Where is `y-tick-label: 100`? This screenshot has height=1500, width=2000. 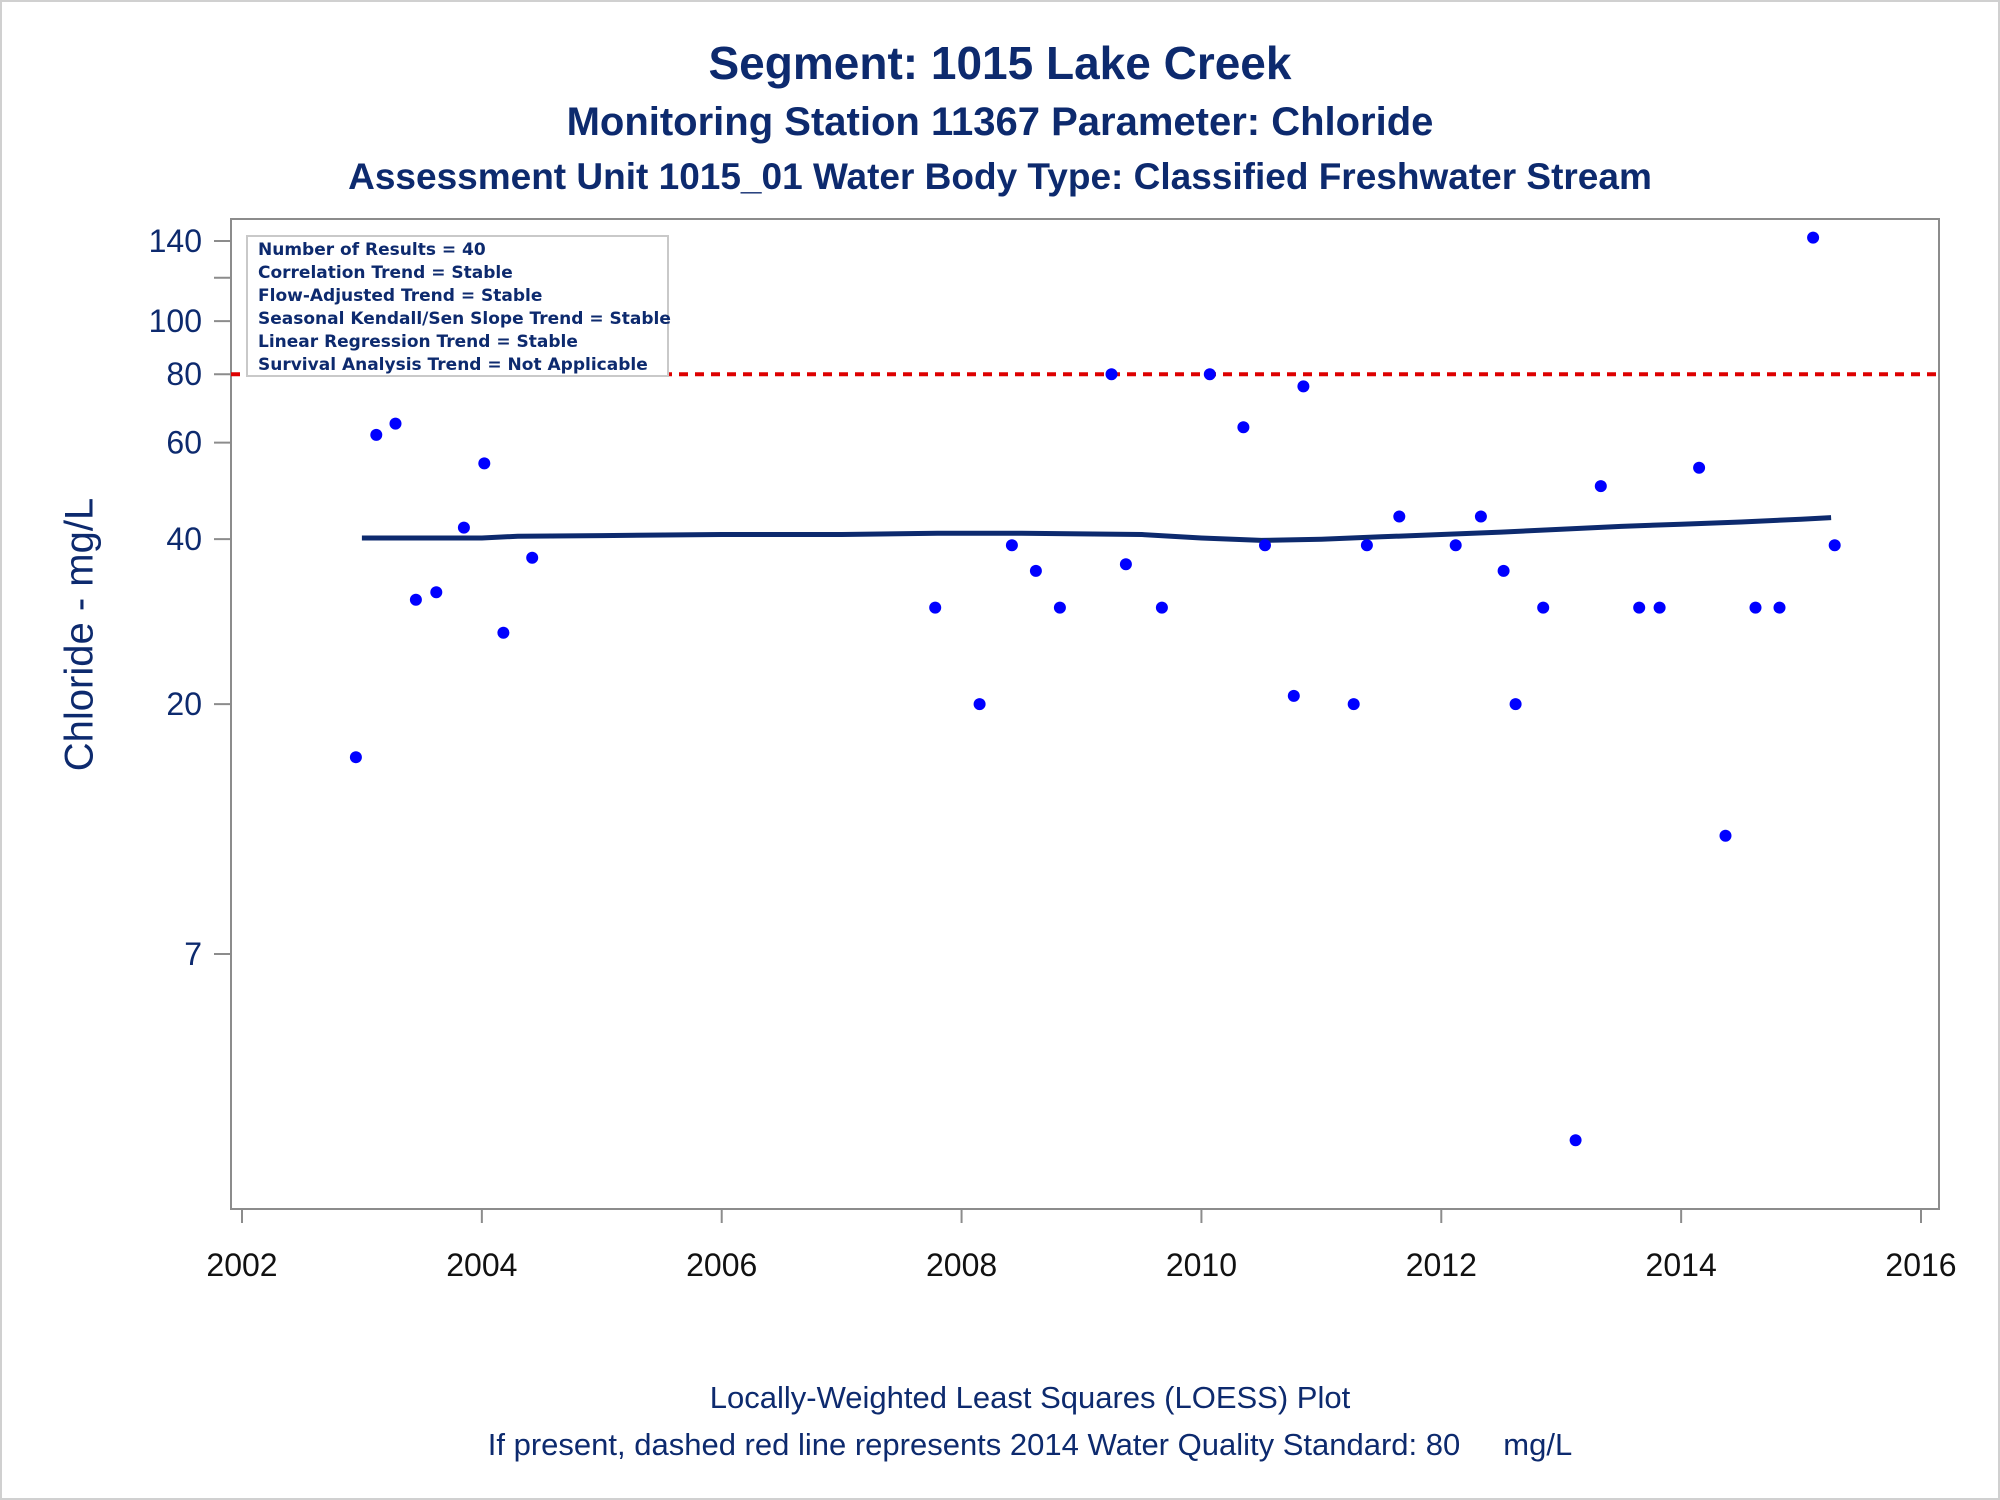 y-tick-label: 100 is located at coordinates (175, 321).